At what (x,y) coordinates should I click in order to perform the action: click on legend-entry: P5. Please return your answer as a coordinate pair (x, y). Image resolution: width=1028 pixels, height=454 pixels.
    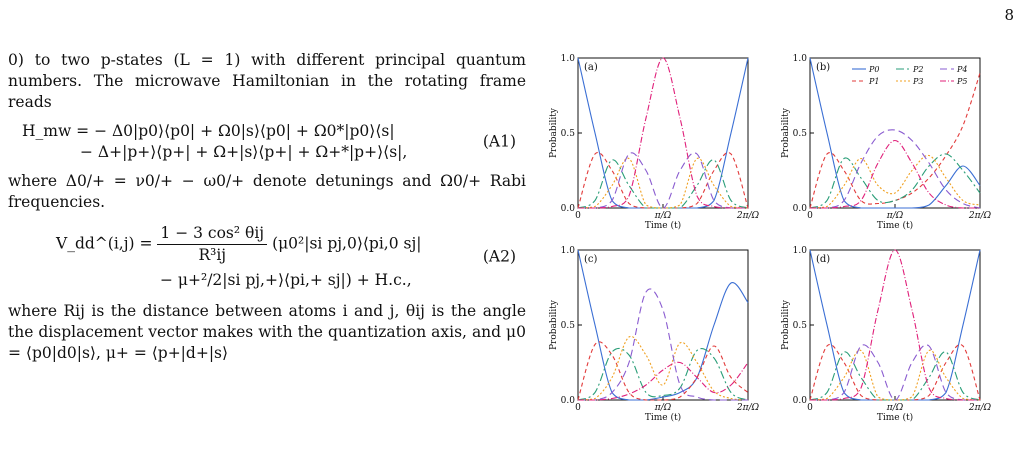
    Looking at the image, I should click on (961, 81).